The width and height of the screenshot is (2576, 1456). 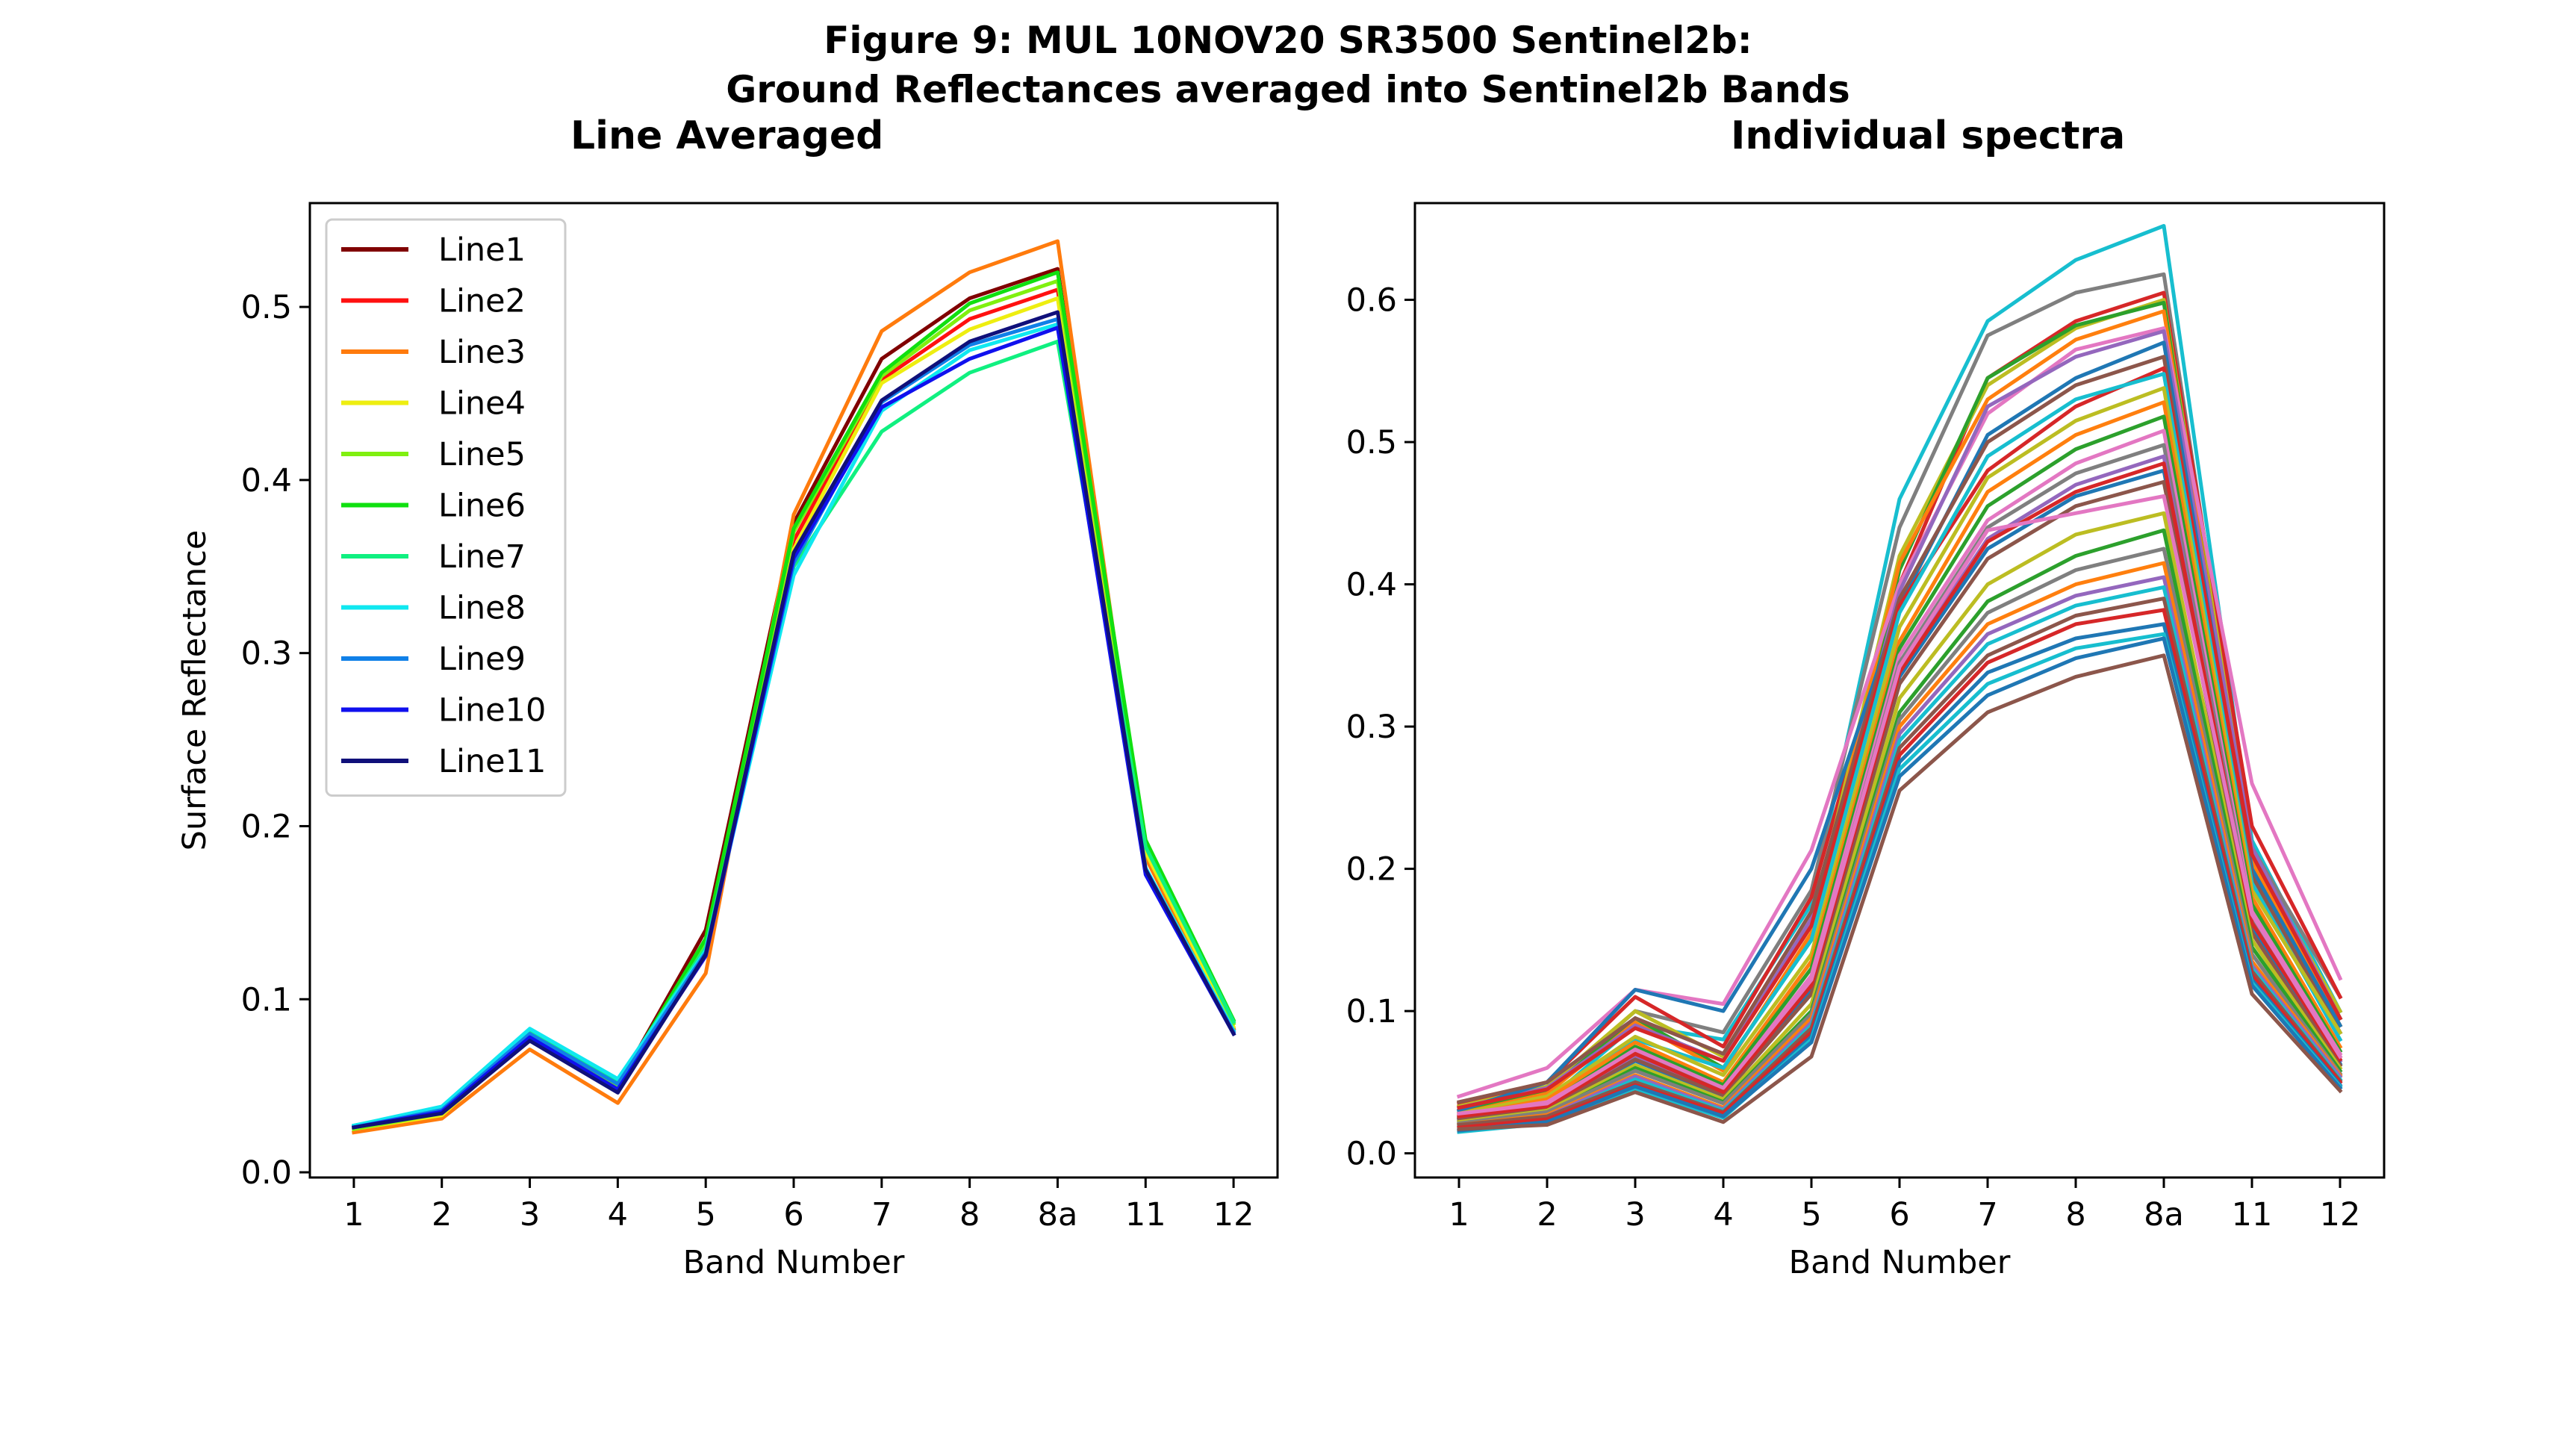 What do you see at coordinates (727, 135) in the screenshot?
I see `left-chart-title: Line Averaged` at bounding box center [727, 135].